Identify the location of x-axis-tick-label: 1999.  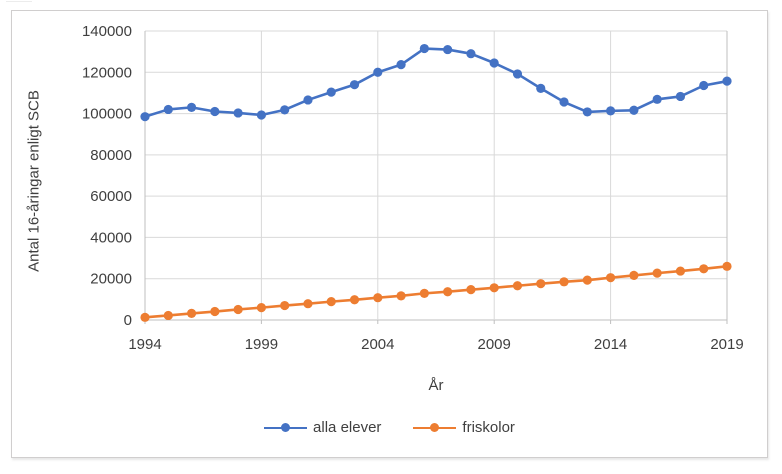
(261, 344).